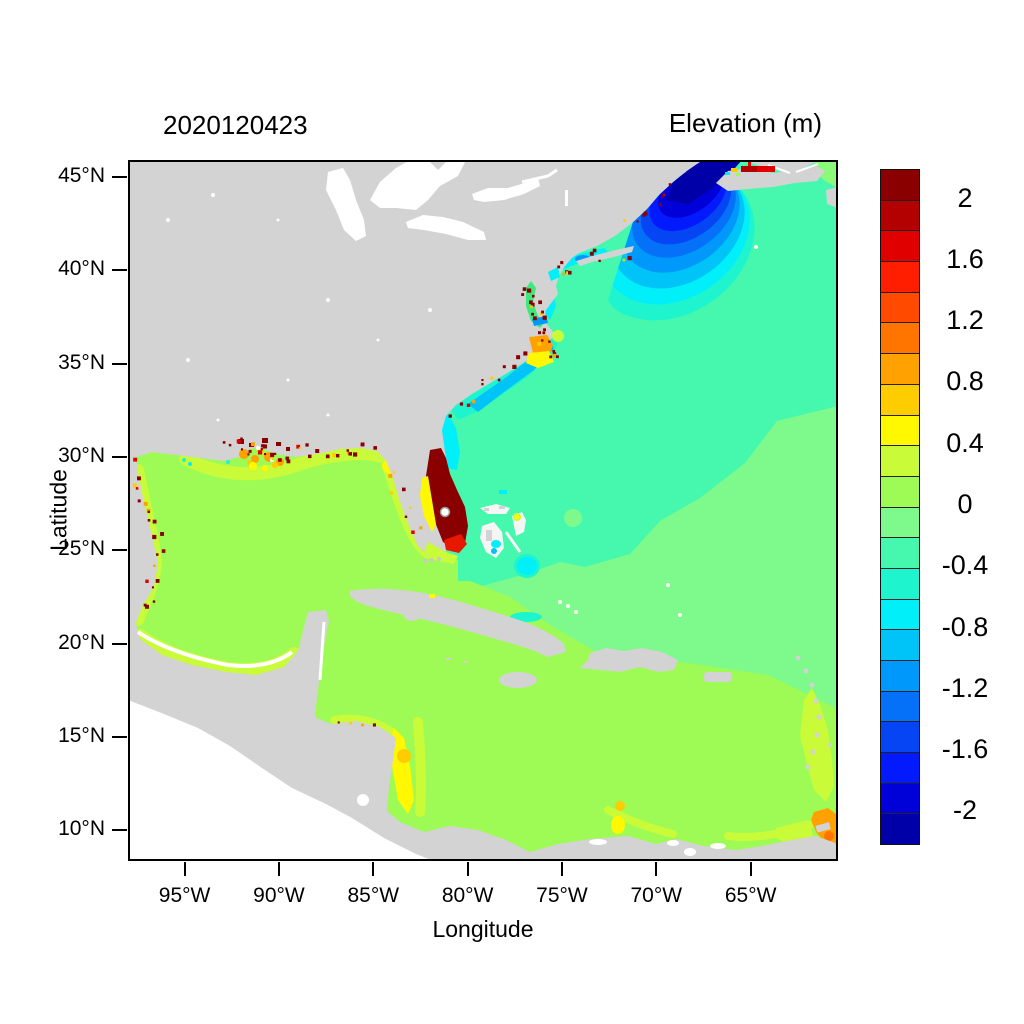  What do you see at coordinates (539, 176) in the screenshot?
I see `st-lawrence-river` at bounding box center [539, 176].